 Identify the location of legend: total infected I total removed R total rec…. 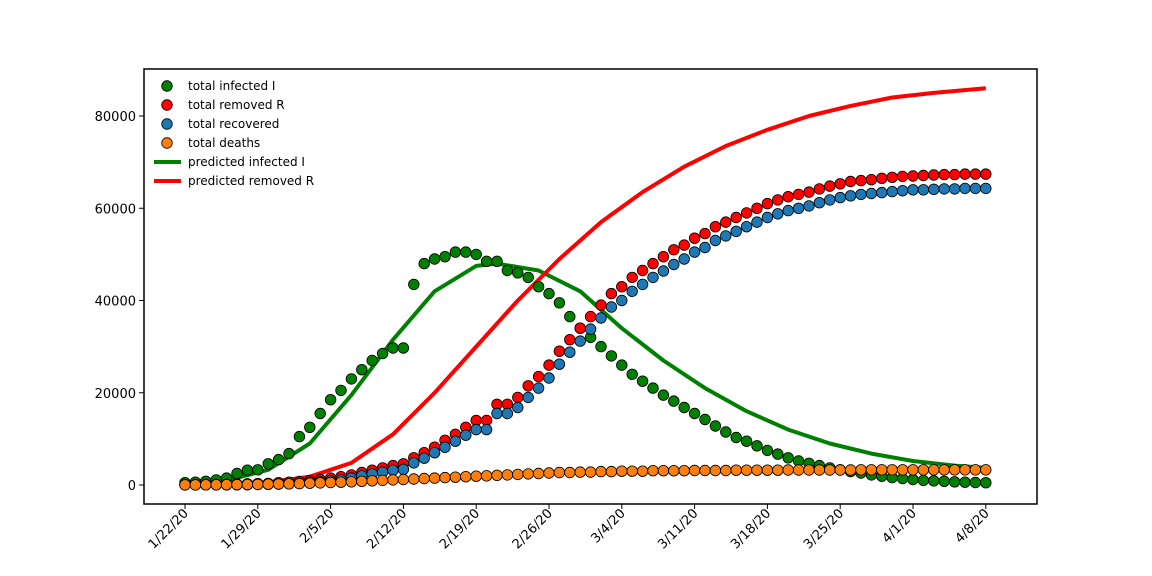
(234, 133).